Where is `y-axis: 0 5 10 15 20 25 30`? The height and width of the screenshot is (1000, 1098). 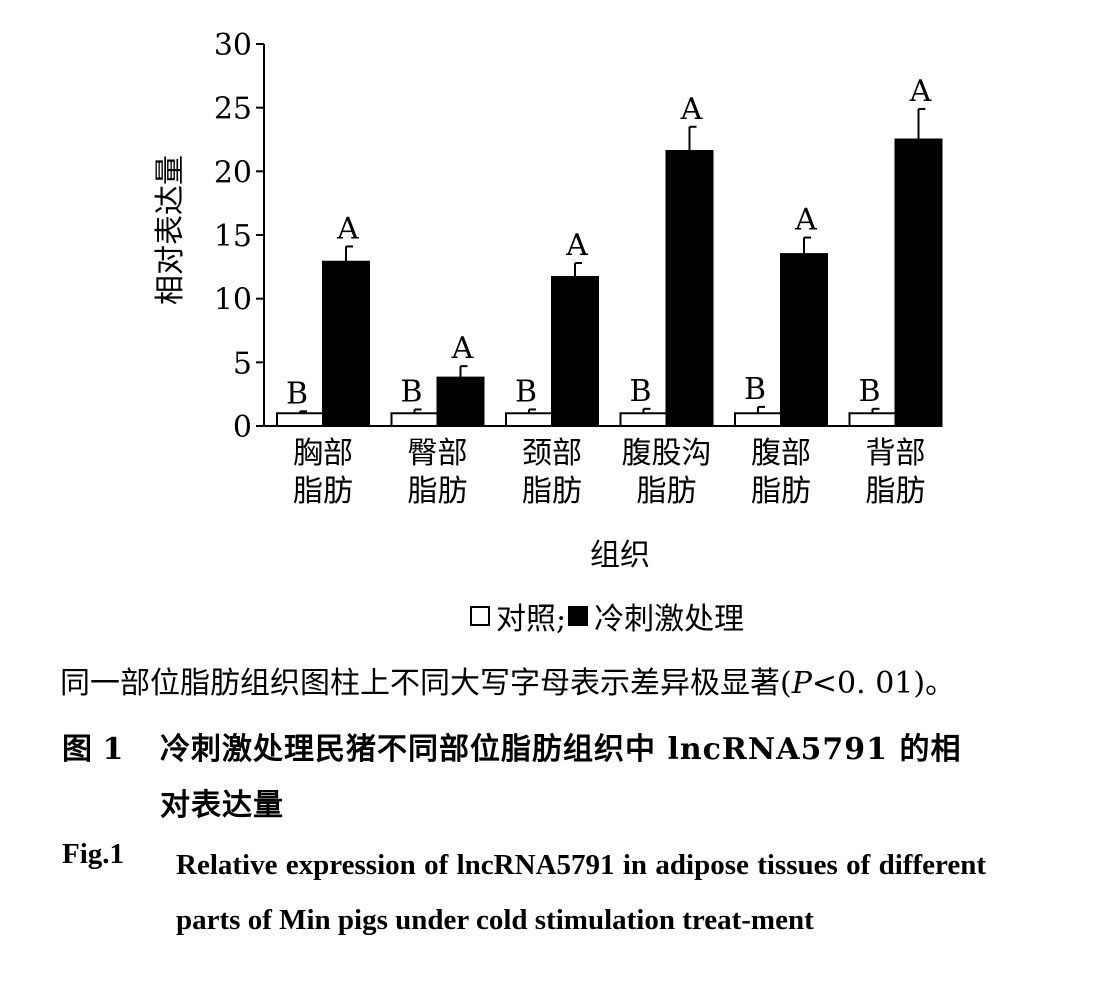 y-axis: 0 5 10 15 20 25 30 is located at coordinates (239, 236).